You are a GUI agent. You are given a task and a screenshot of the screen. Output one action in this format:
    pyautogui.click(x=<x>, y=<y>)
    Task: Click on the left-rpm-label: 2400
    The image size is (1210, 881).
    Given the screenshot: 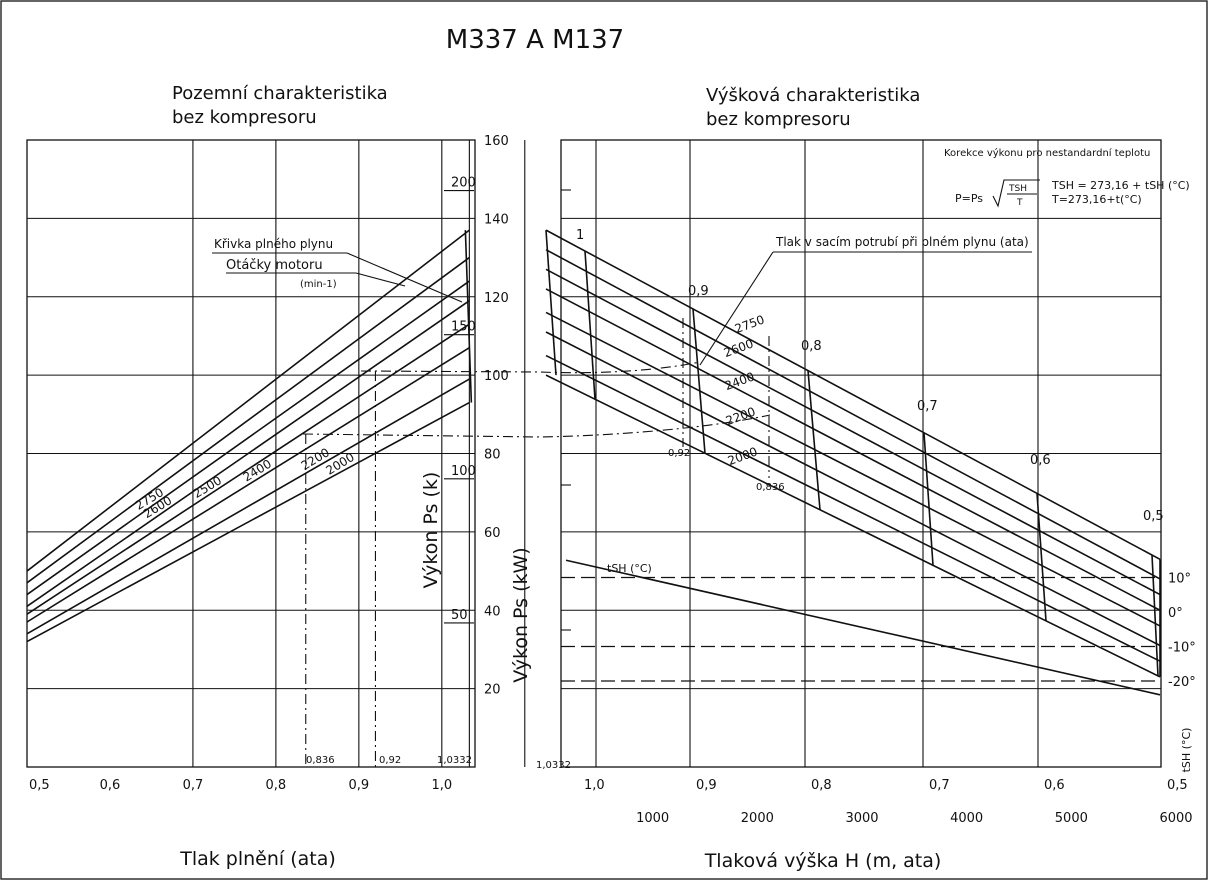 What is the action you would take?
    pyautogui.click(x=257, y=471)
    